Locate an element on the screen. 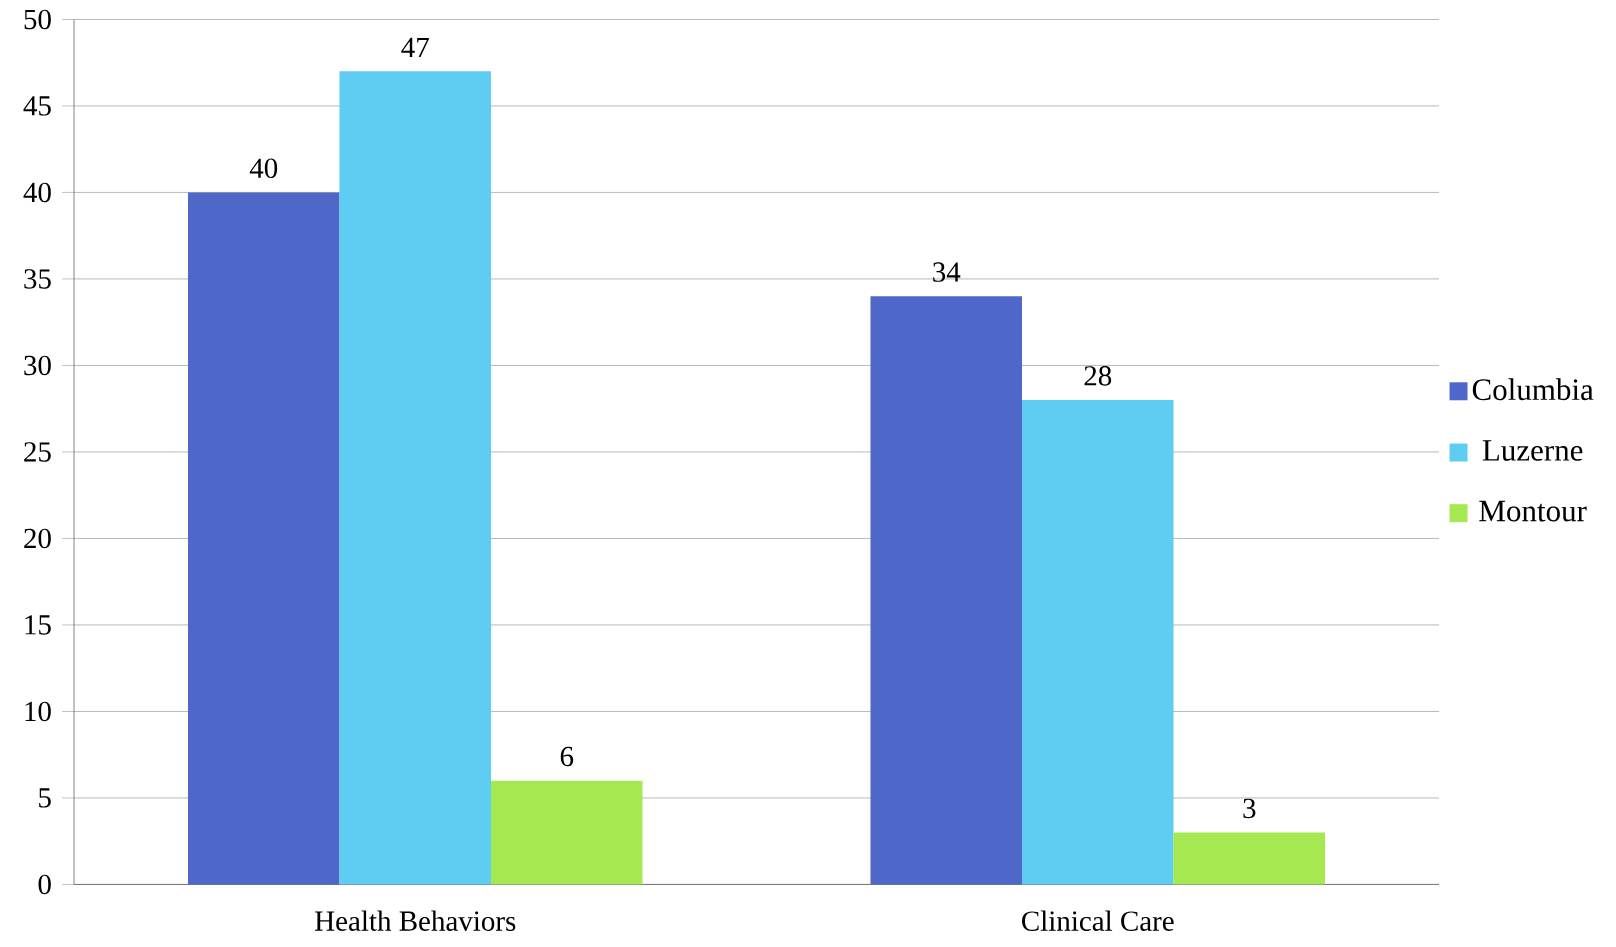  data-label: 28 is located at coordinates (1098, 375).